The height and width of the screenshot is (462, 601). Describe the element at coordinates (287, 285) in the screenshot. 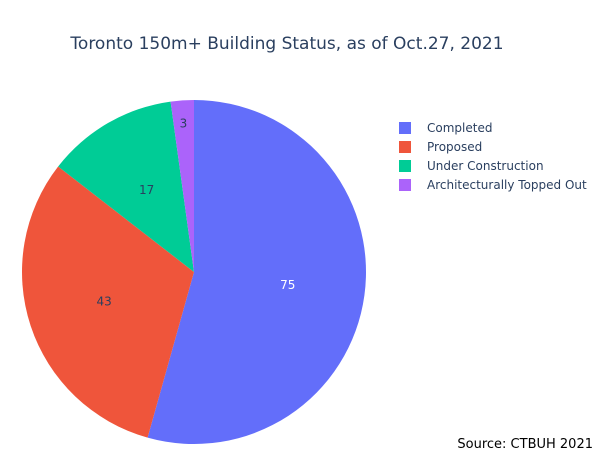

I see `data-label-completed: 75` at that location.